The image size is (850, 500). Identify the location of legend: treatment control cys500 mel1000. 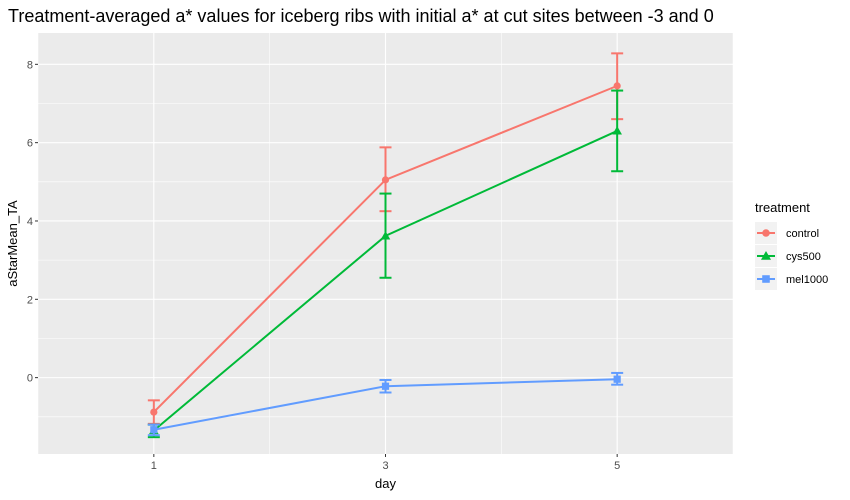
(791, 245).